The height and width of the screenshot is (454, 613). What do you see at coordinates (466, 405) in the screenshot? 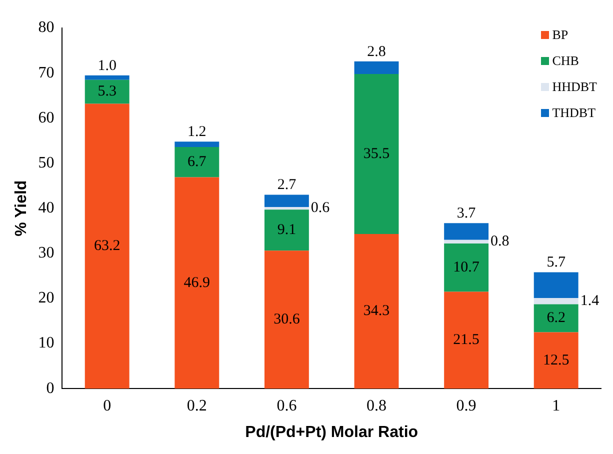
I see `x-tick-label: 0.9` at bounding box center [466, 405].